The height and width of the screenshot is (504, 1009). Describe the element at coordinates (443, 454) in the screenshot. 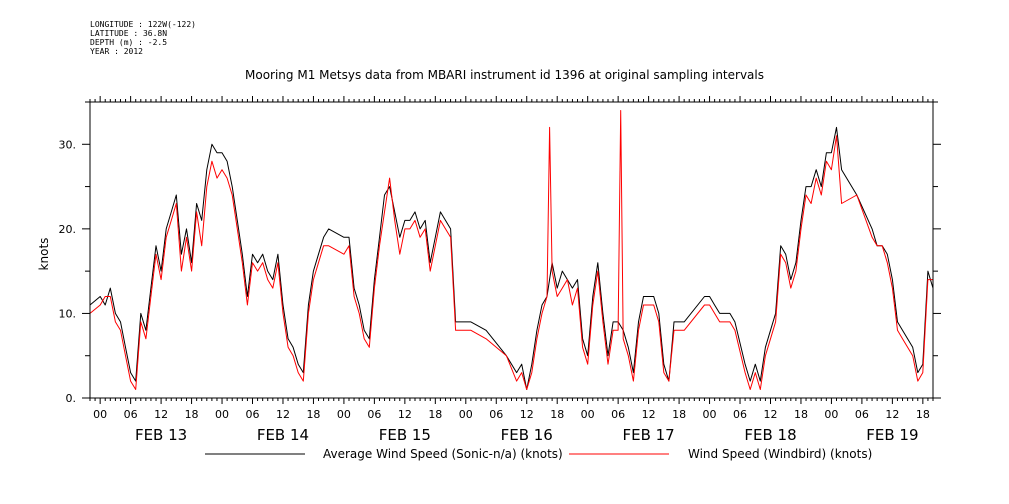

I see `legend-avg-label: Average Wind Speed (Sonic-n/a) (knots)` at that location.